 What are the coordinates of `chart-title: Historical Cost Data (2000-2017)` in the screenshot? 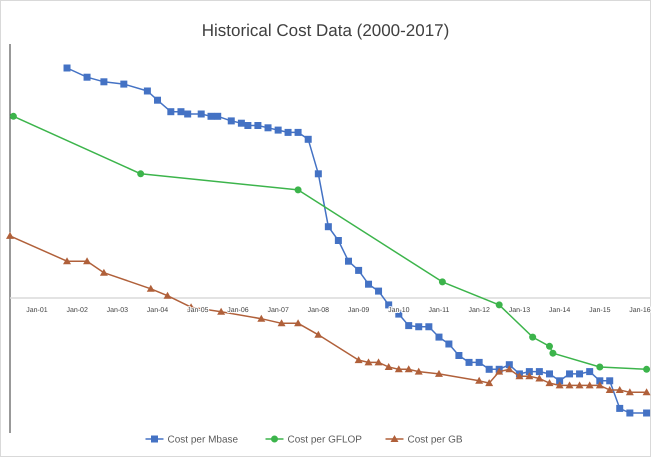 It's located at (326, 30).